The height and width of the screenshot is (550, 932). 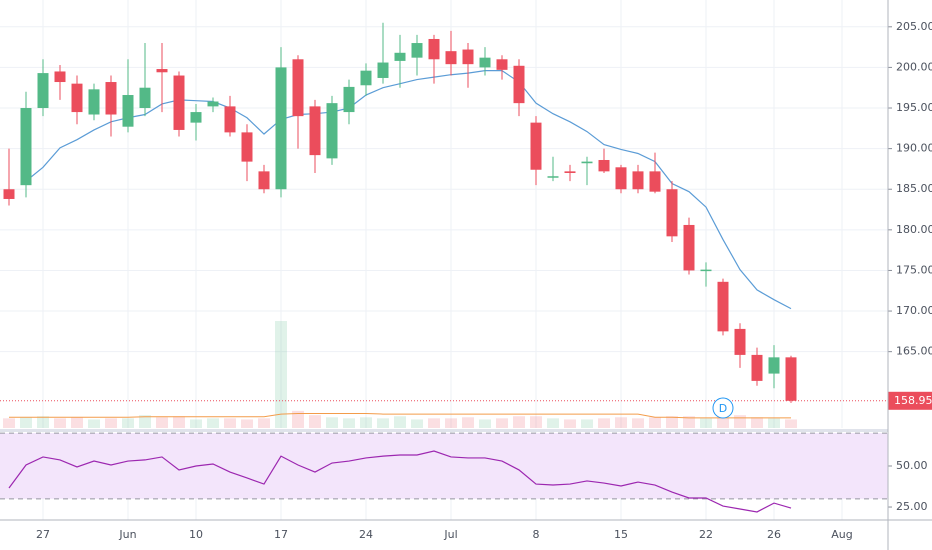 I want to click on y-tick-label: 180.00, so click(x=914, y=229).